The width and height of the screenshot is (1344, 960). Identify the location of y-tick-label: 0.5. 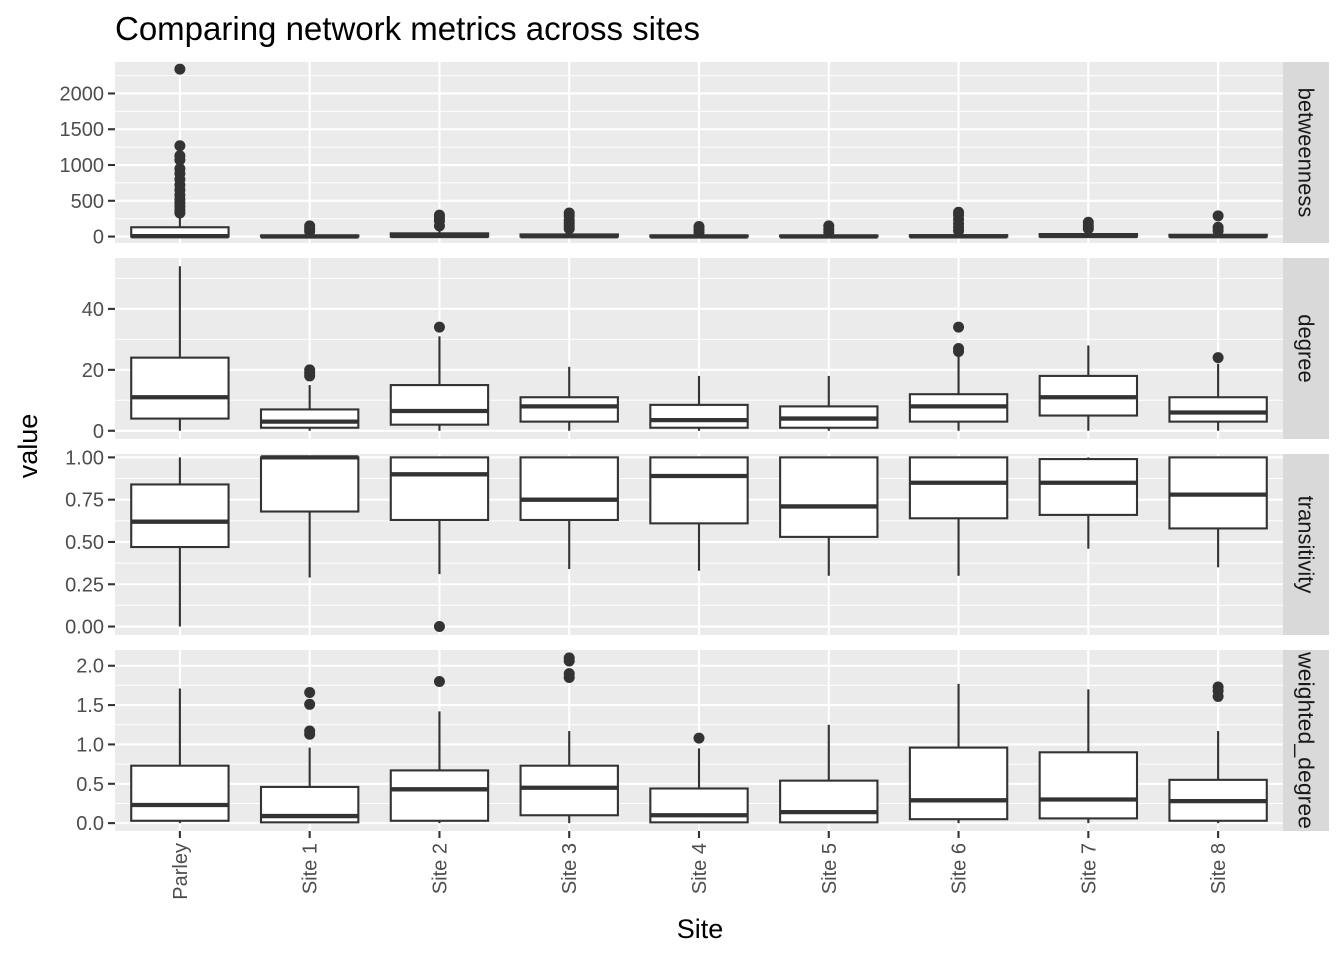
(90, 785).